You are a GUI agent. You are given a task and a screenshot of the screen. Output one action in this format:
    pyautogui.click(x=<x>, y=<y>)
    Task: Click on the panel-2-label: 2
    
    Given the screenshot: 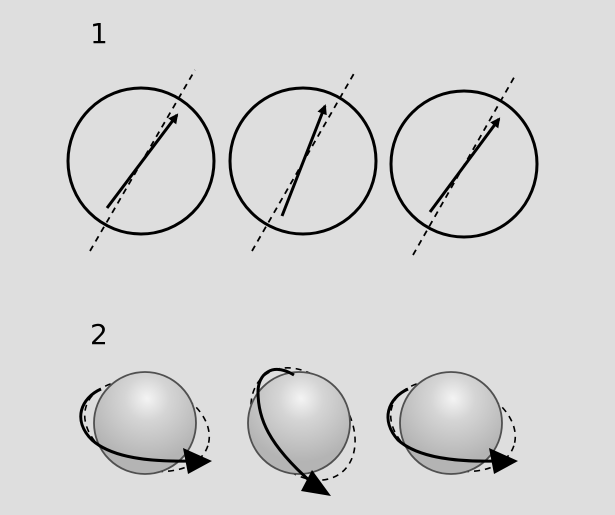 What is the action you would take?
    pyautogui.click(x=99, y=334)
    